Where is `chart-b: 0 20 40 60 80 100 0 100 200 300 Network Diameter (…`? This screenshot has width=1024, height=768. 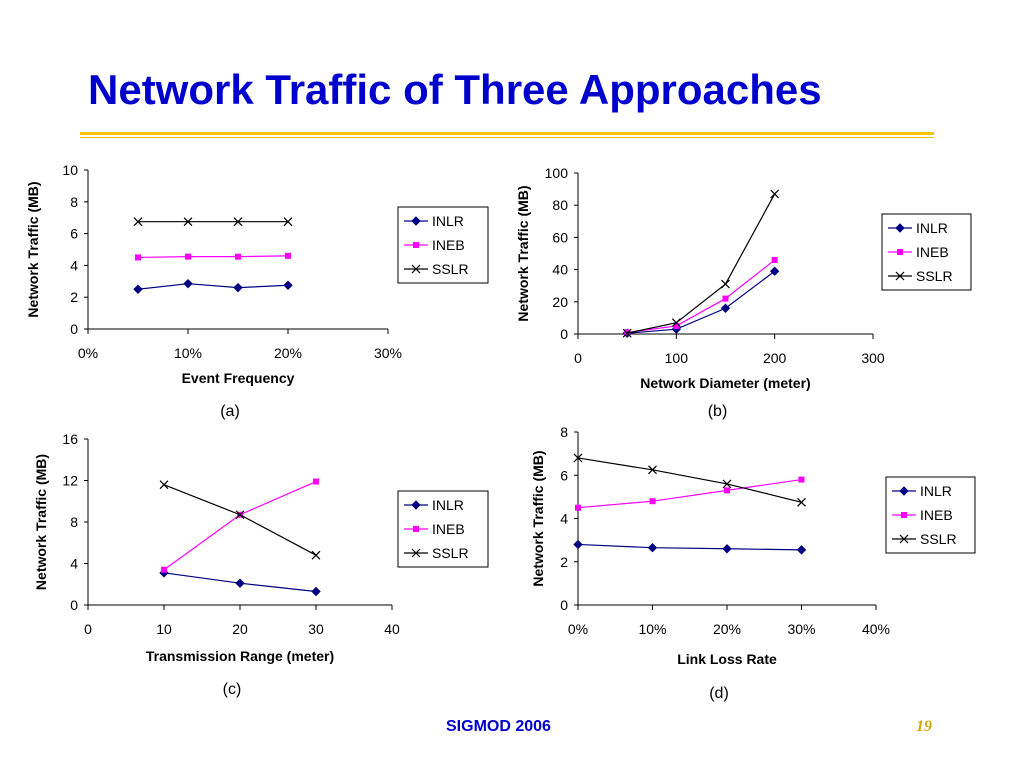
chart-b: 0 20 40 60 80 100 0 100 200 300 Network Diameter (… is located at coordinates (743, 292).